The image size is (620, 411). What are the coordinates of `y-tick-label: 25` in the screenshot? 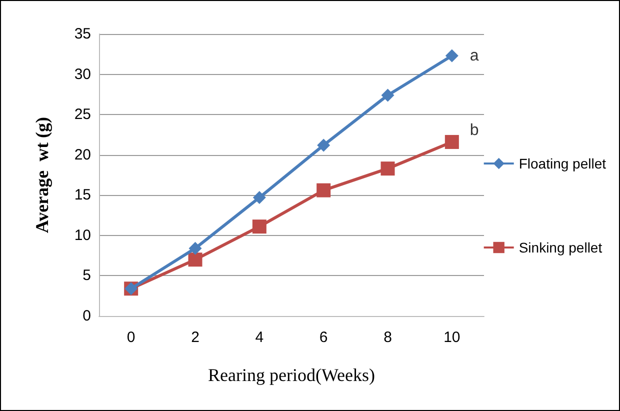 It's located at (82, 115).